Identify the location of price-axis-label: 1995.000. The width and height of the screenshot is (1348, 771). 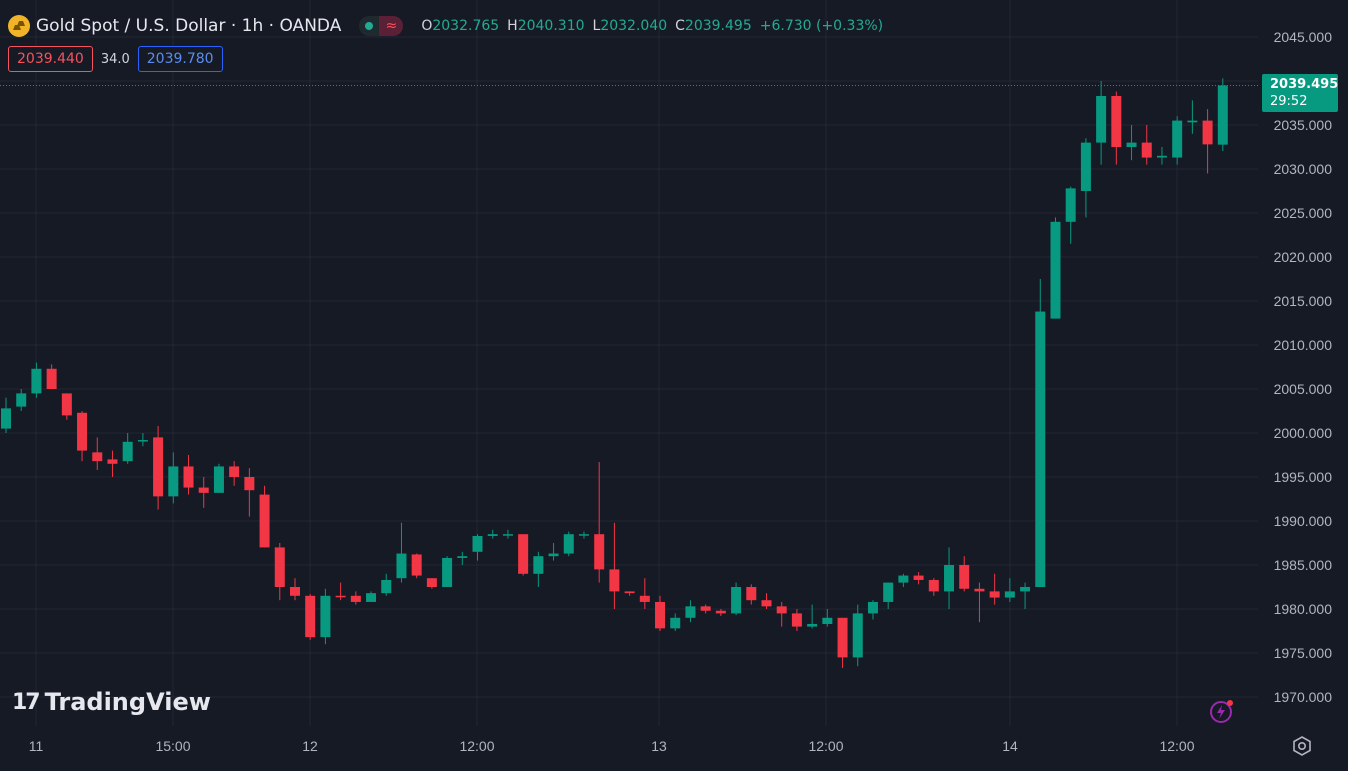
(1303, 477).